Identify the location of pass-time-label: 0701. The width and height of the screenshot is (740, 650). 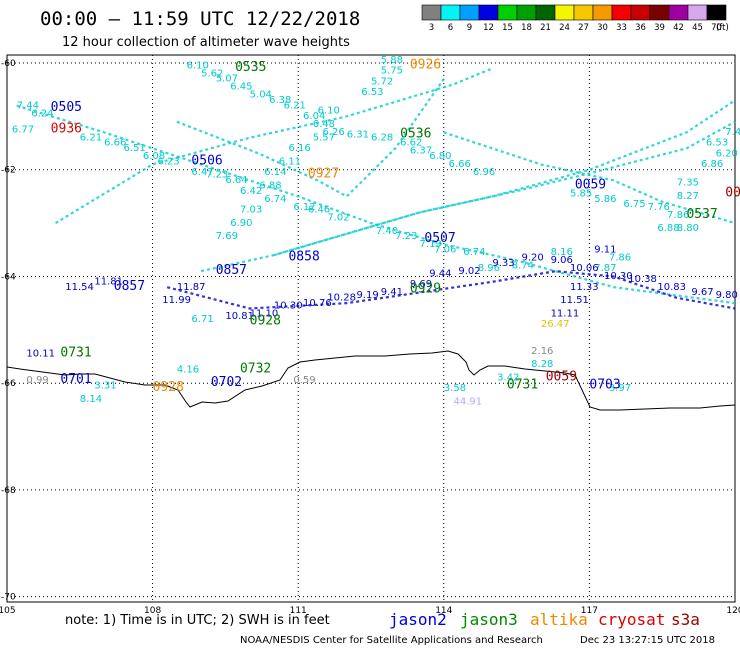
(75, 379).